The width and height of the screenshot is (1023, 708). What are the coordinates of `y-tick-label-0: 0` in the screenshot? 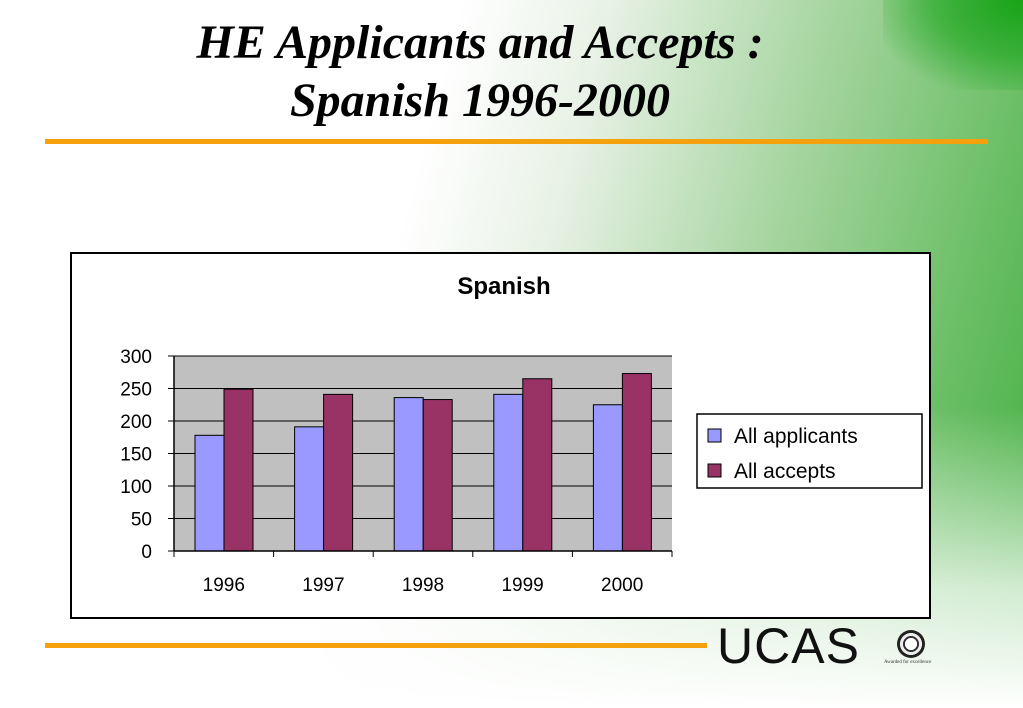 It's located at (146, 552).